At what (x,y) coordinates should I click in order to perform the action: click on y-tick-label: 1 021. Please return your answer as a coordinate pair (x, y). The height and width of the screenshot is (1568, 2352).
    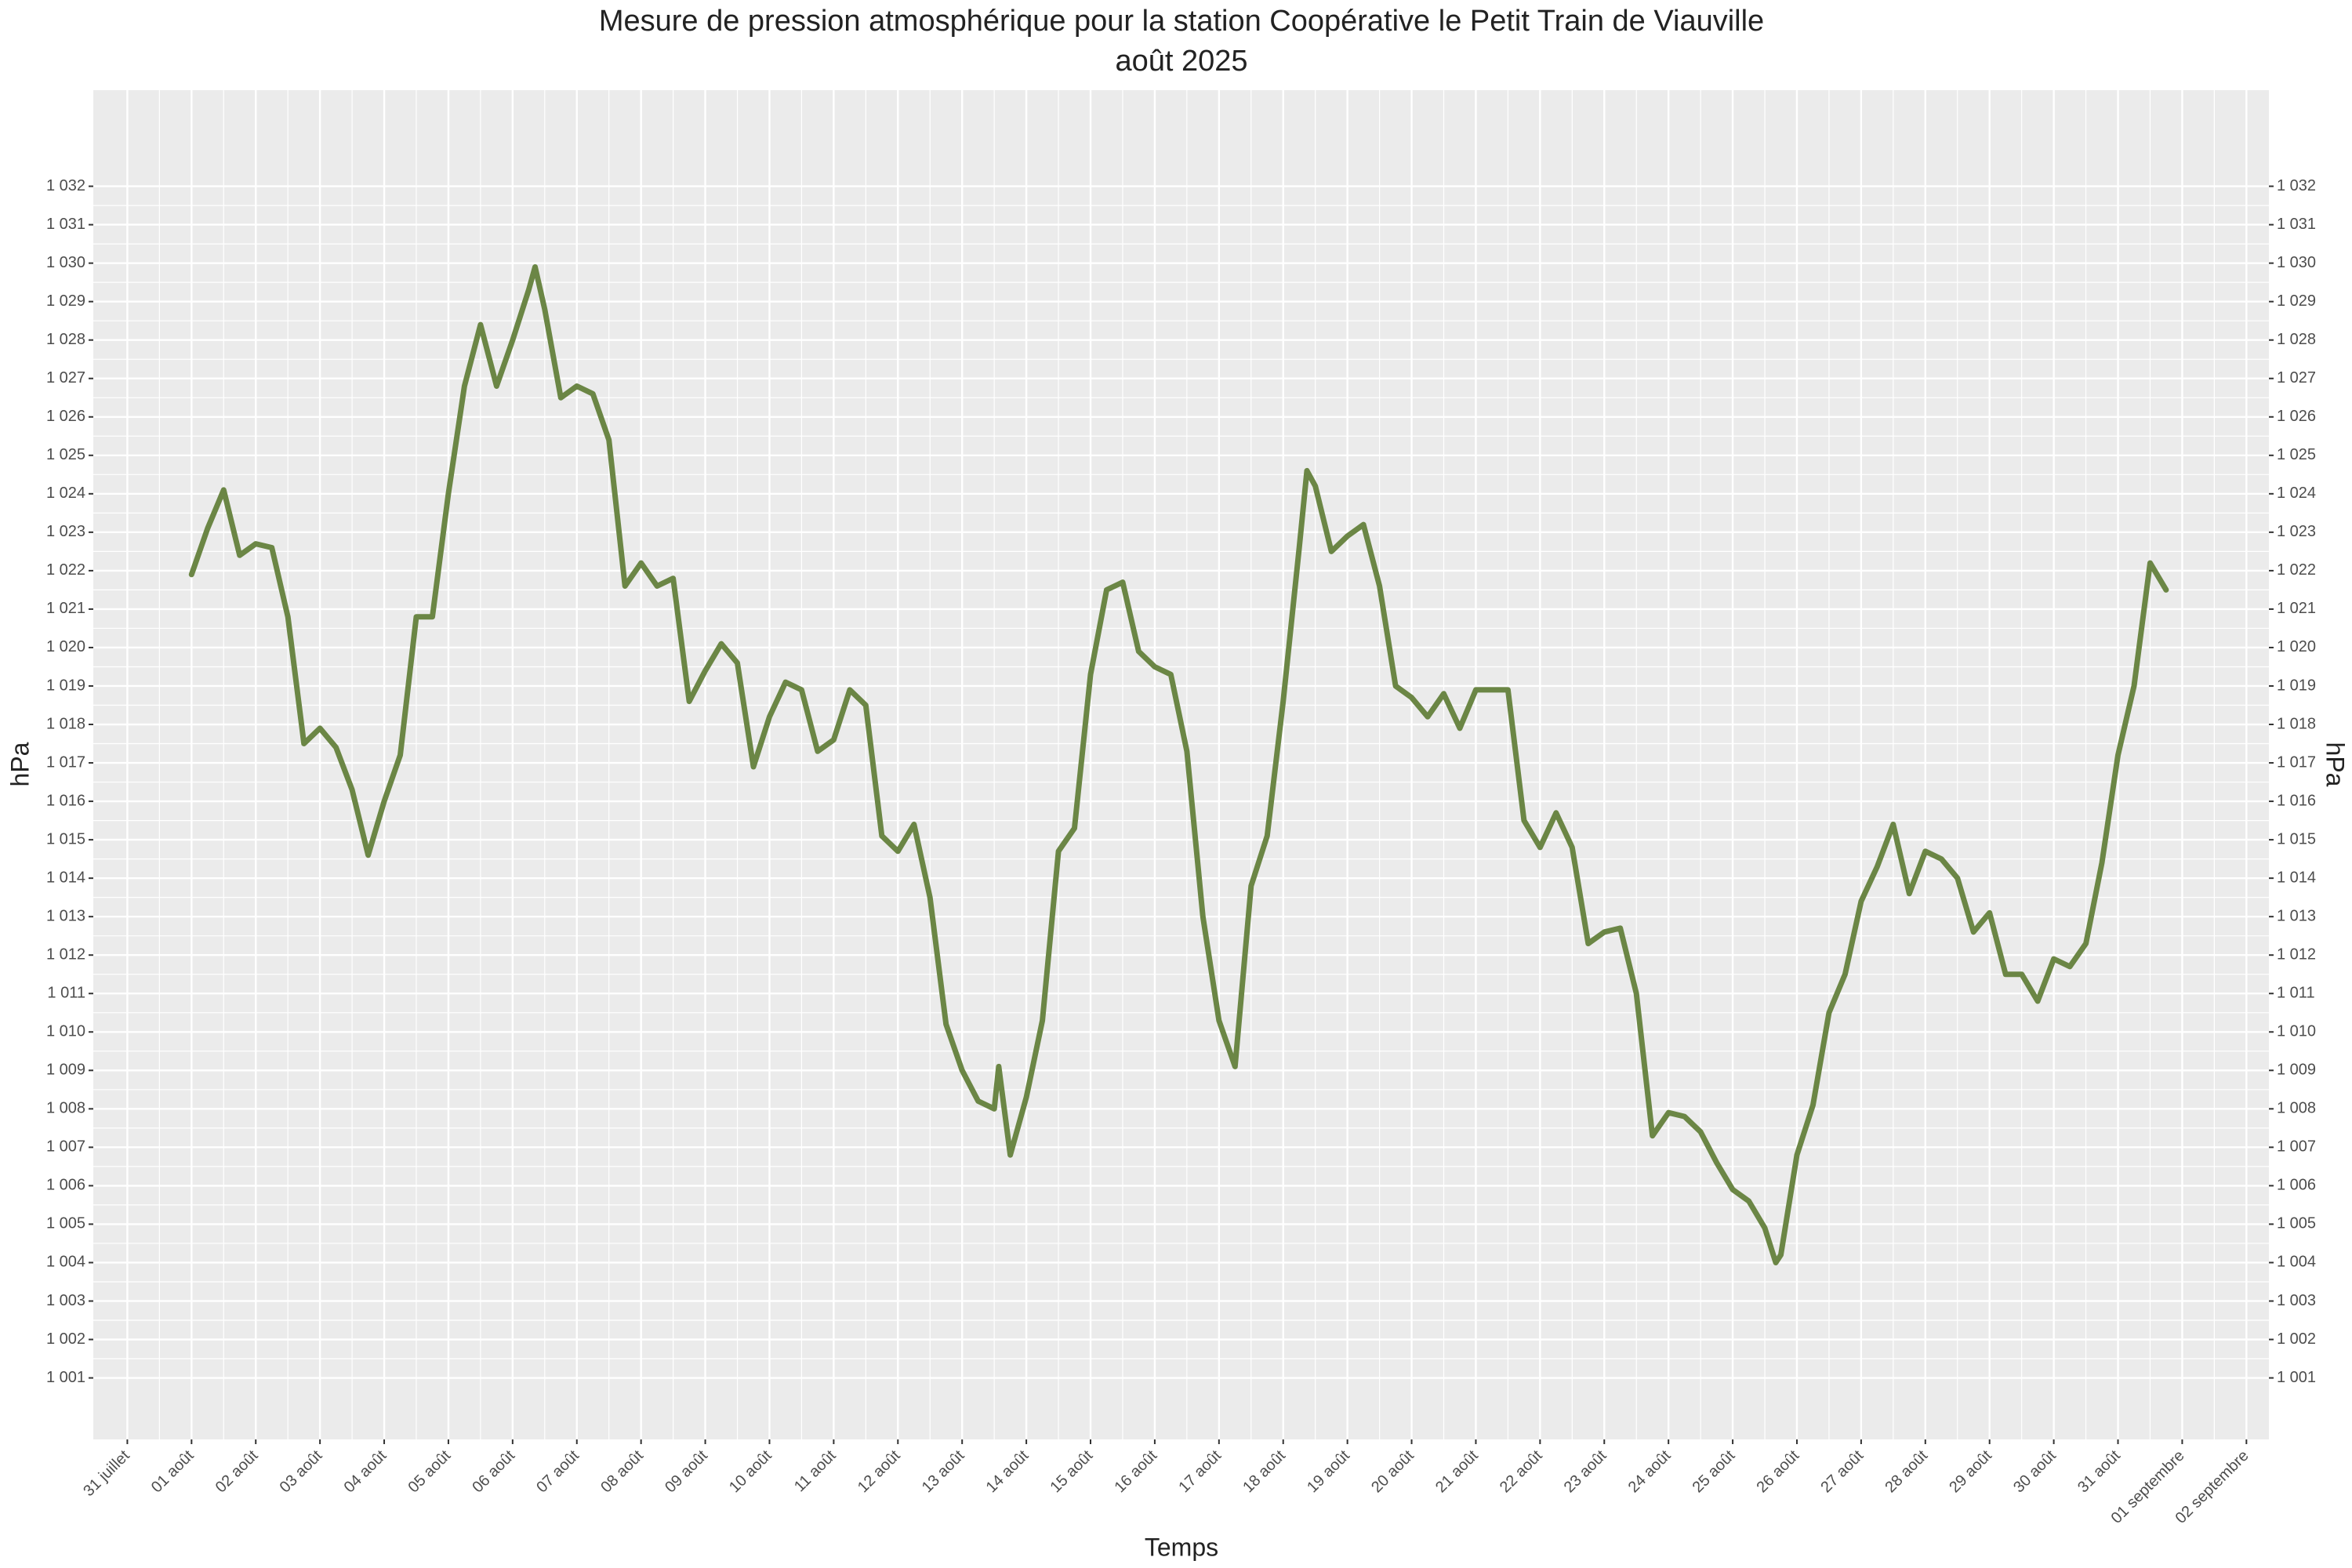
    Looking at the image, I should click on (65, 608).